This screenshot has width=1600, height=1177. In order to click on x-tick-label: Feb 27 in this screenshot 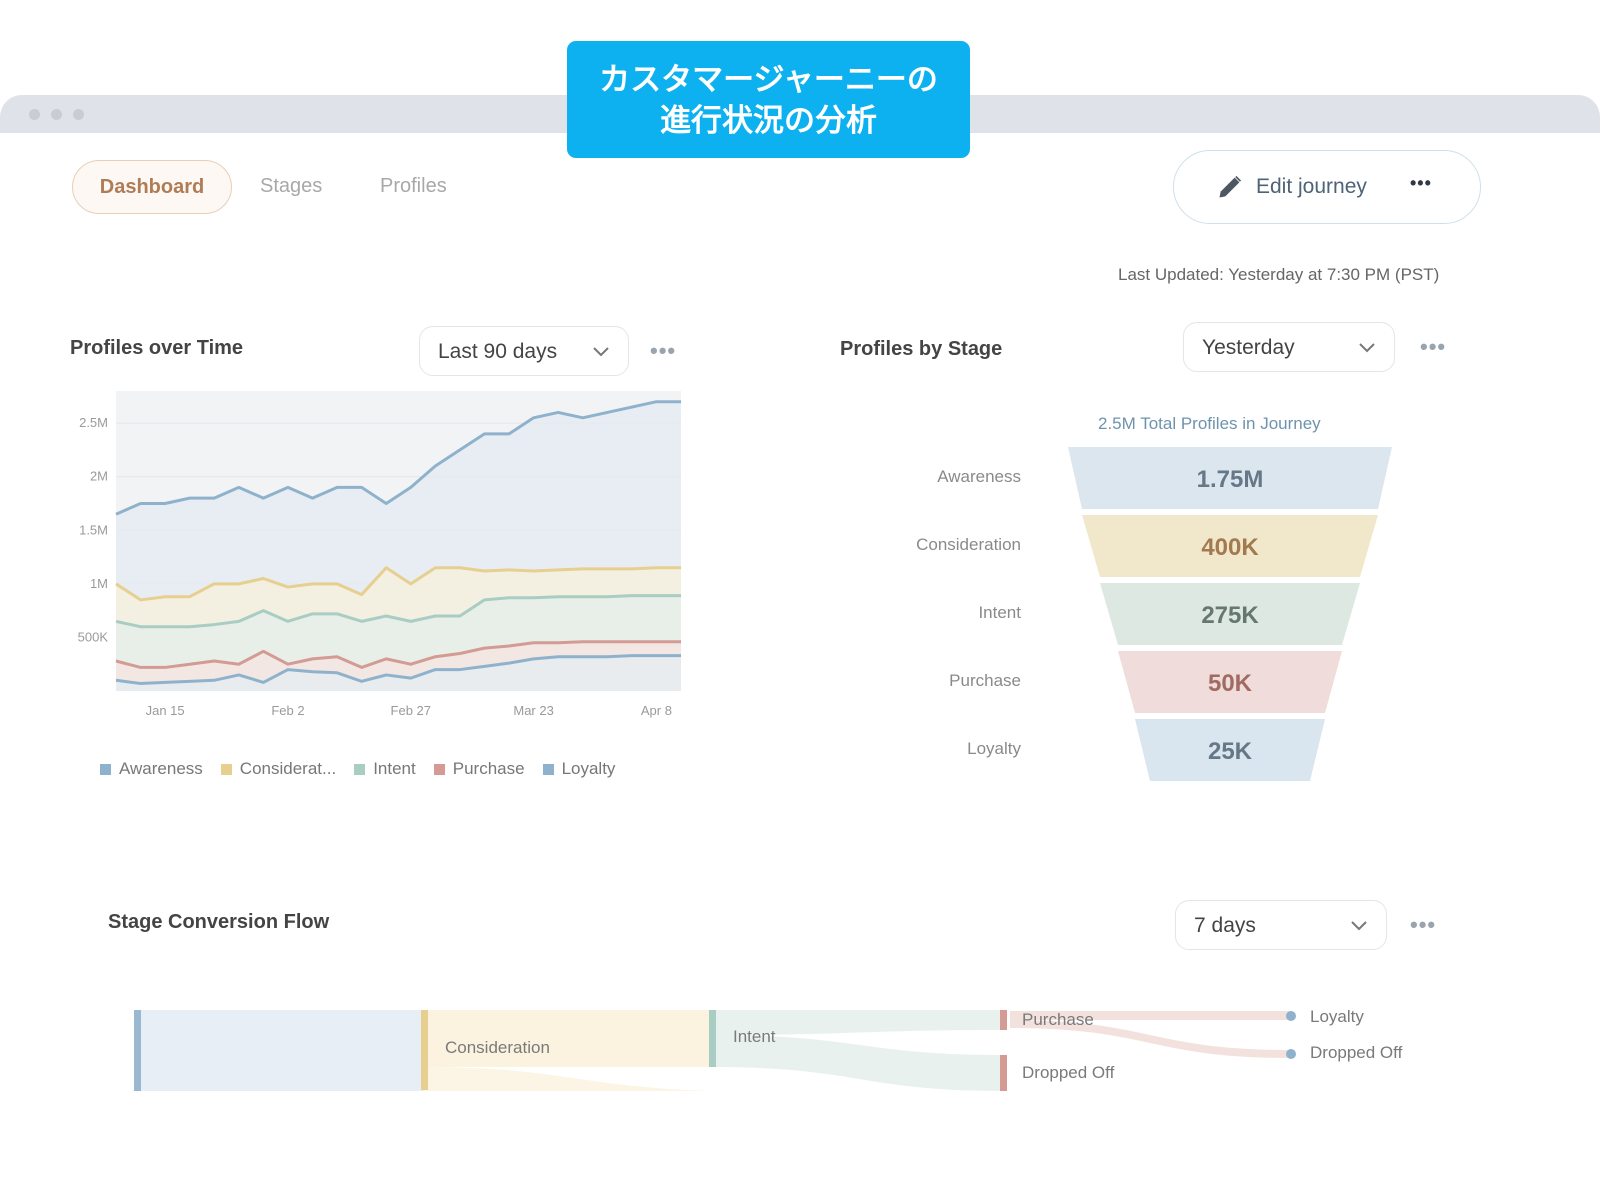, I will do `click(411, 710)`.